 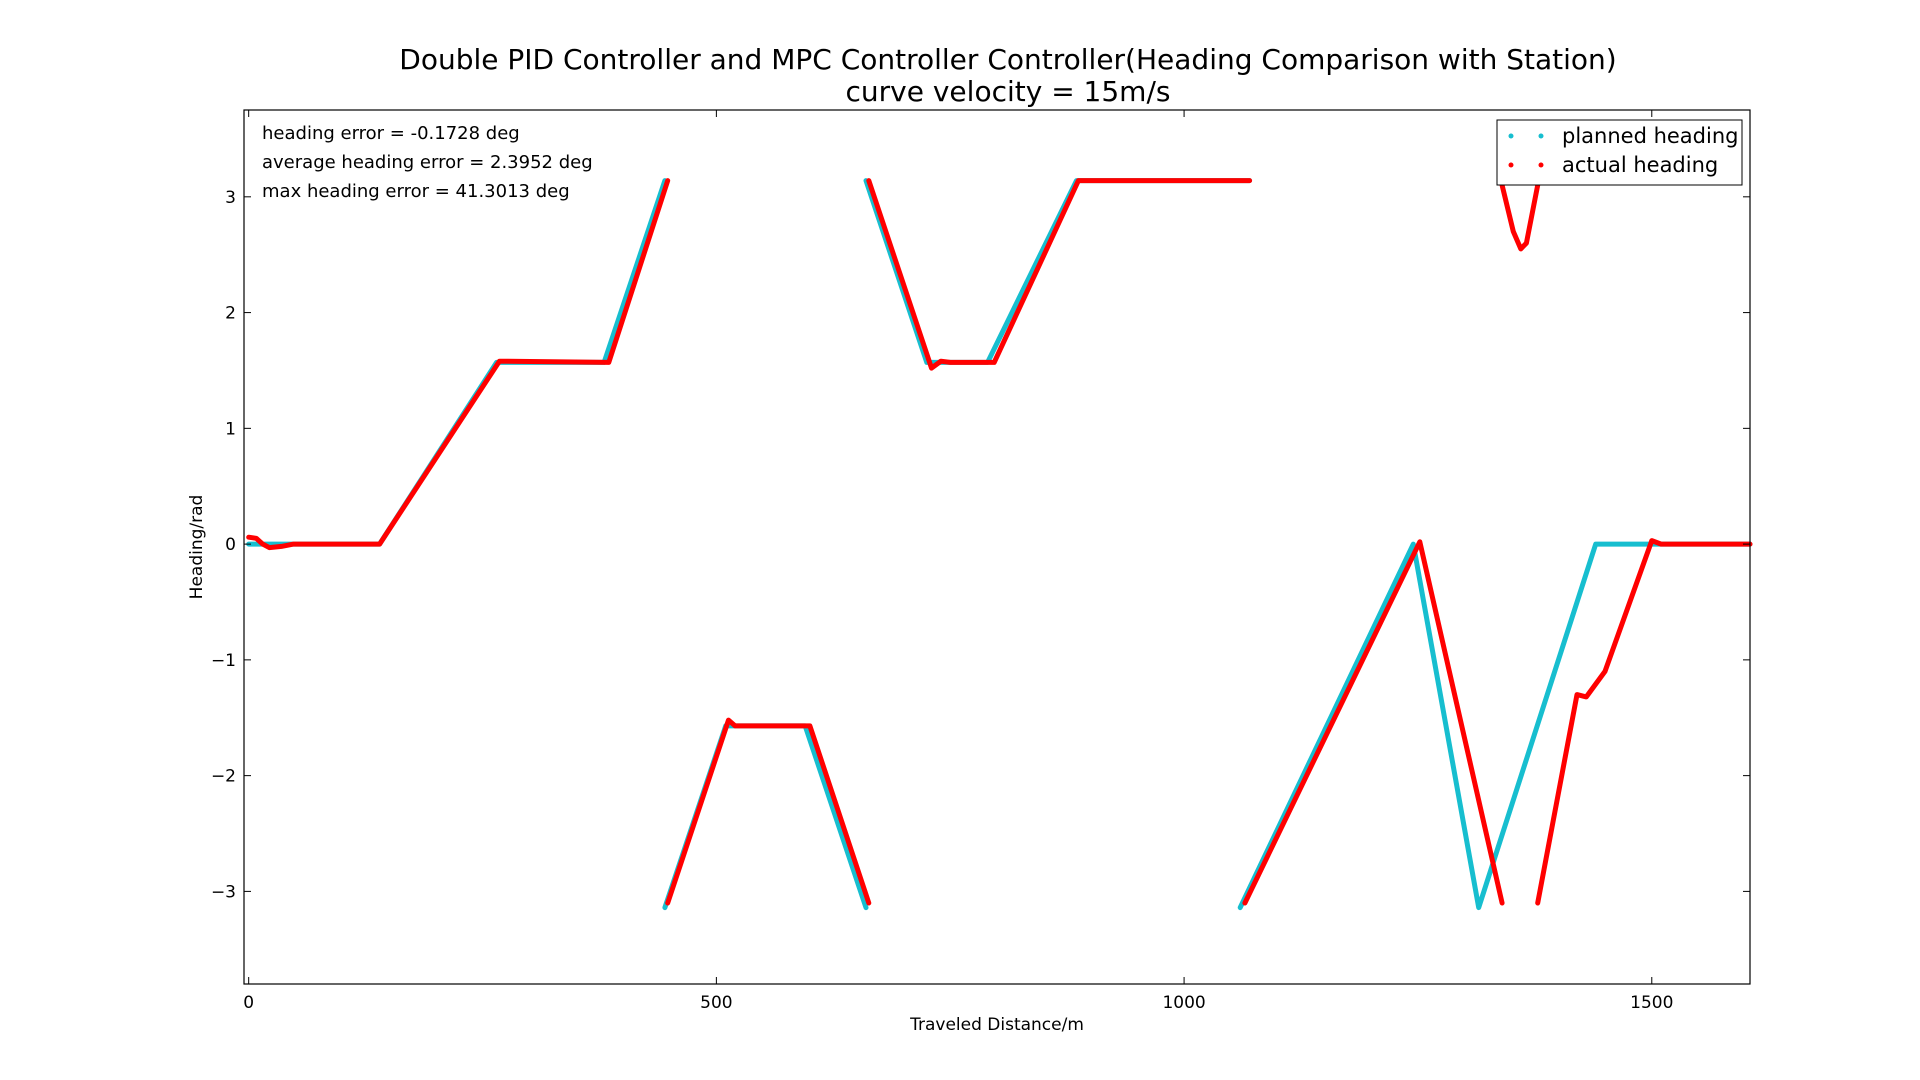 What do you see at coordinates (223, 892) in the screenshot?
I see `y-tick-label: −3` at bounding box center [223, 892].